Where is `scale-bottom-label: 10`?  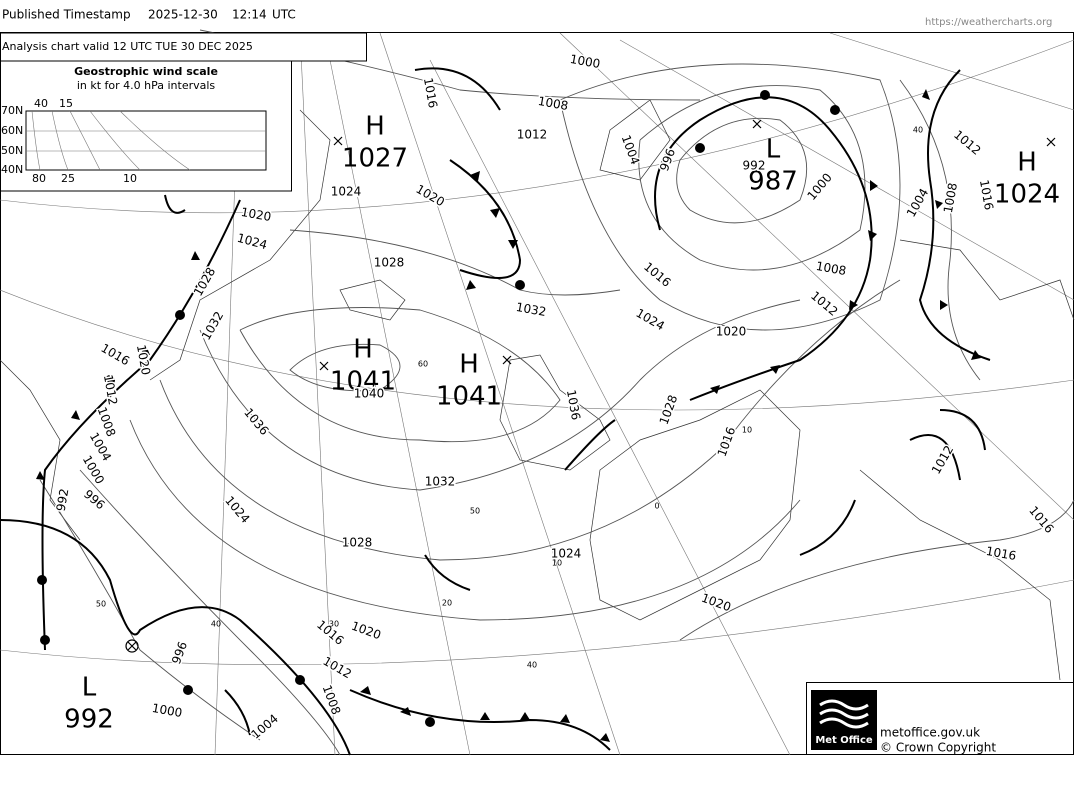
scale-bottom-label: 10 is located at coordinates (130, 178).